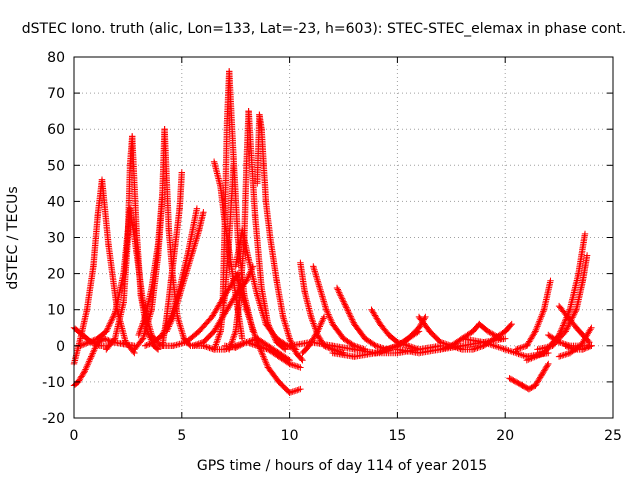 Image resolution: width=640 pixels, height=480 pixels. I want to click on y-tick-label: 30, so click(56, 239).